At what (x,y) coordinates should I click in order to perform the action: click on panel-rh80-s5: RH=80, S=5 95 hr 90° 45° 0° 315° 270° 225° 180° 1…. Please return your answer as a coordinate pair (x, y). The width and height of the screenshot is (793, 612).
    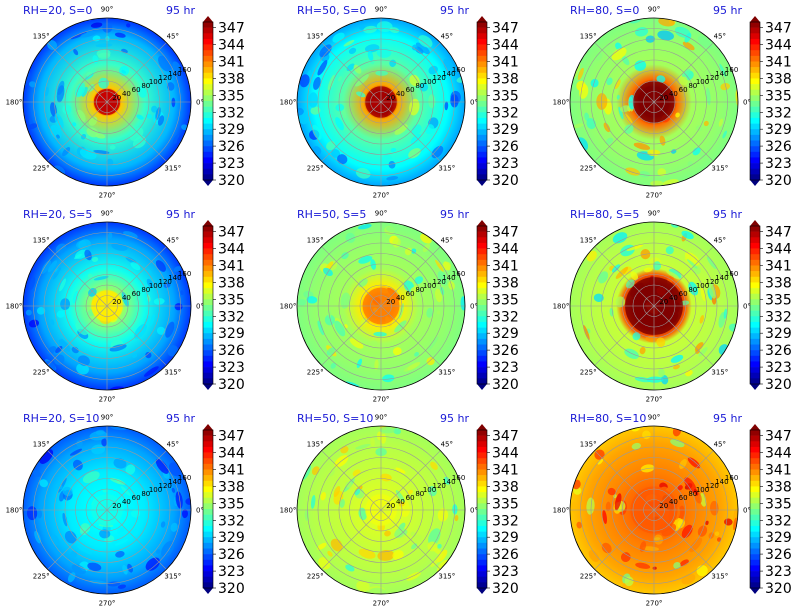
    Looking at the image, I should click on (670, 306).